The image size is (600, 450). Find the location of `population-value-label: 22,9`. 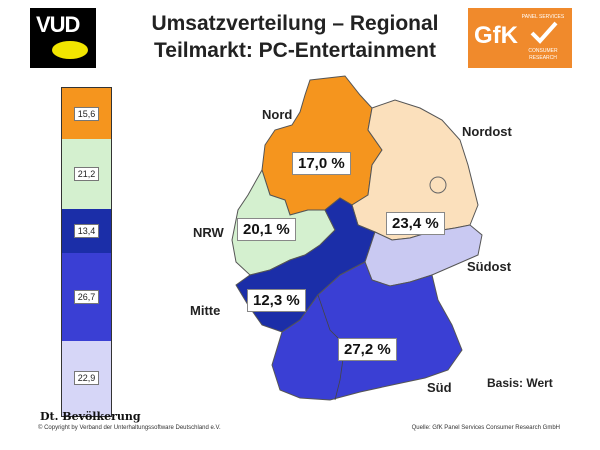

population-value-label: 22,9 is located at coordinates (86, 378).